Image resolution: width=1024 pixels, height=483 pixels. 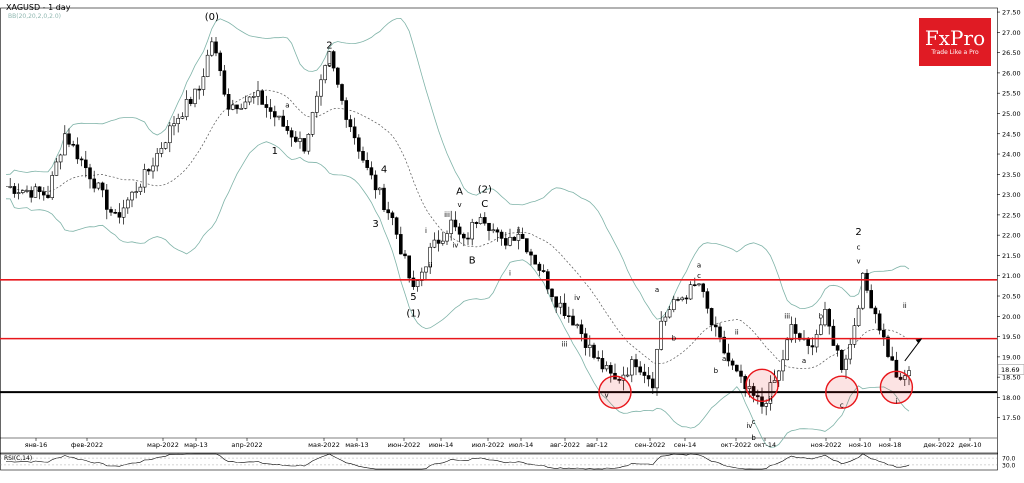 I want to click on date-tick-label: ноя-18, so click(x=890, y=445).